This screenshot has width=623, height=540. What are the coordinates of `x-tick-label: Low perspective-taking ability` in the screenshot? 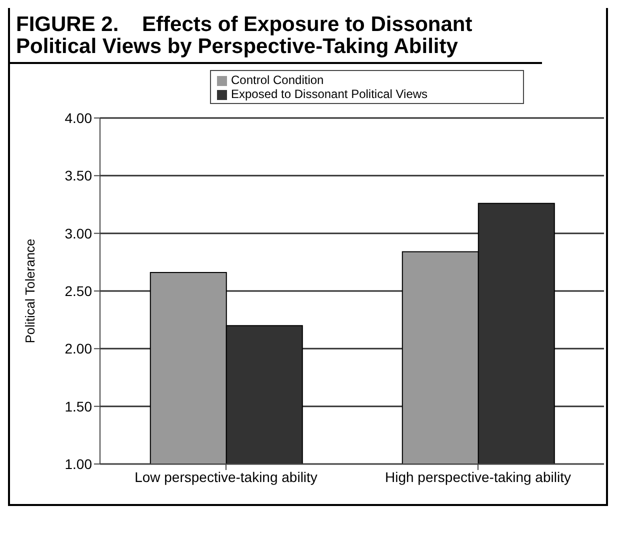 It's located at (226, 476).